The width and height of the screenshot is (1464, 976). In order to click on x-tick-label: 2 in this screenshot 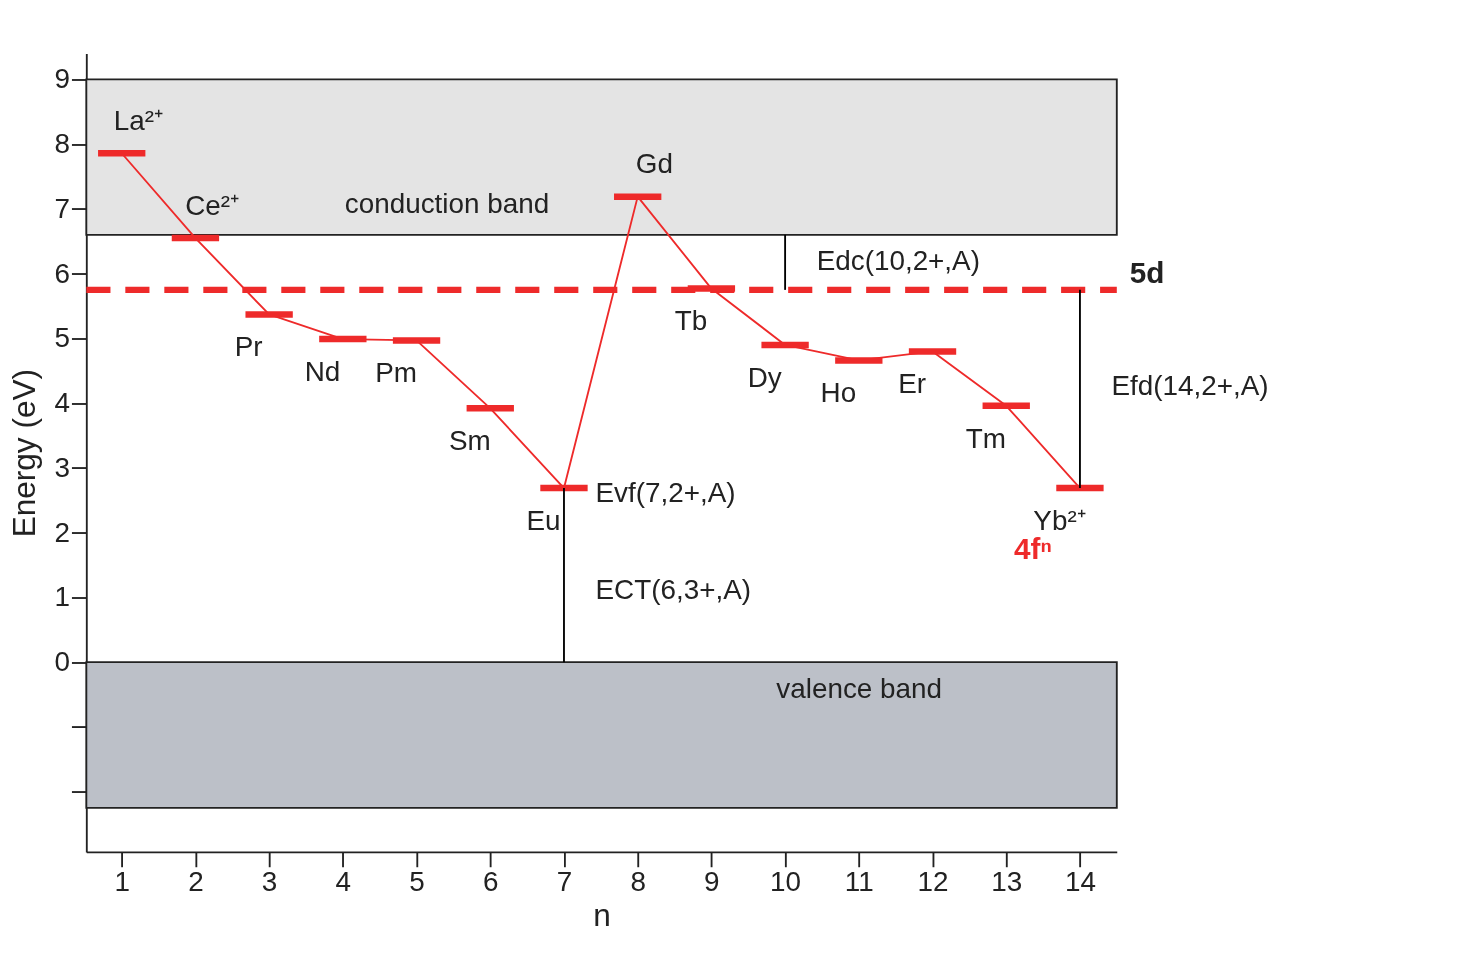, I will do `click(196, 882)`.